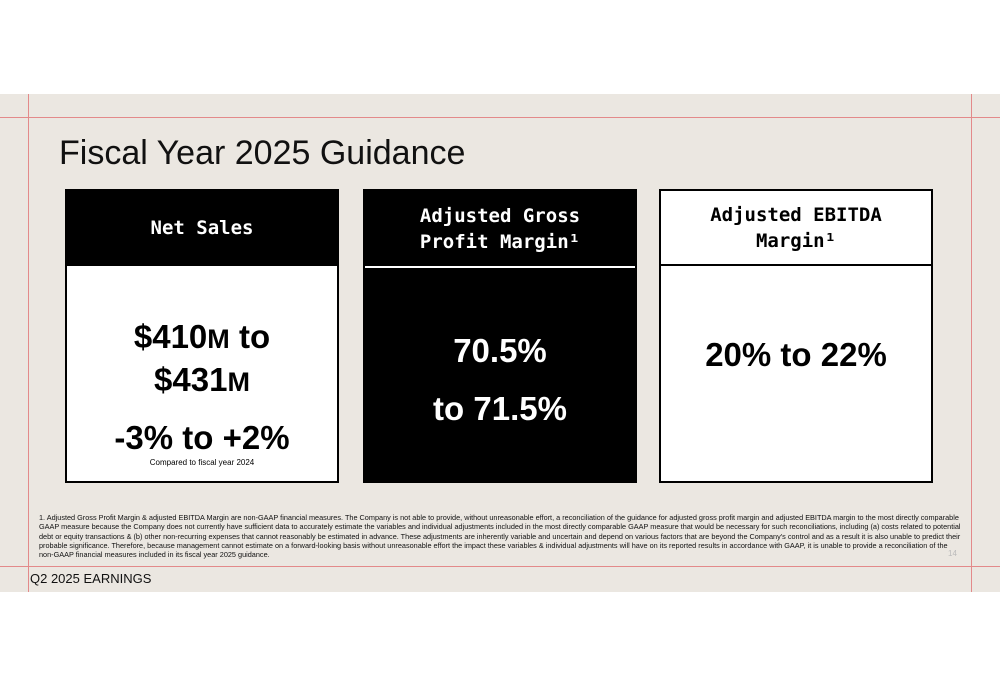 The image size is (1000, 685). Describe the element at coordinates (796, 373) in the screenshot. I see `card-ebitda-margin-body: 20% to 22%` at that location.